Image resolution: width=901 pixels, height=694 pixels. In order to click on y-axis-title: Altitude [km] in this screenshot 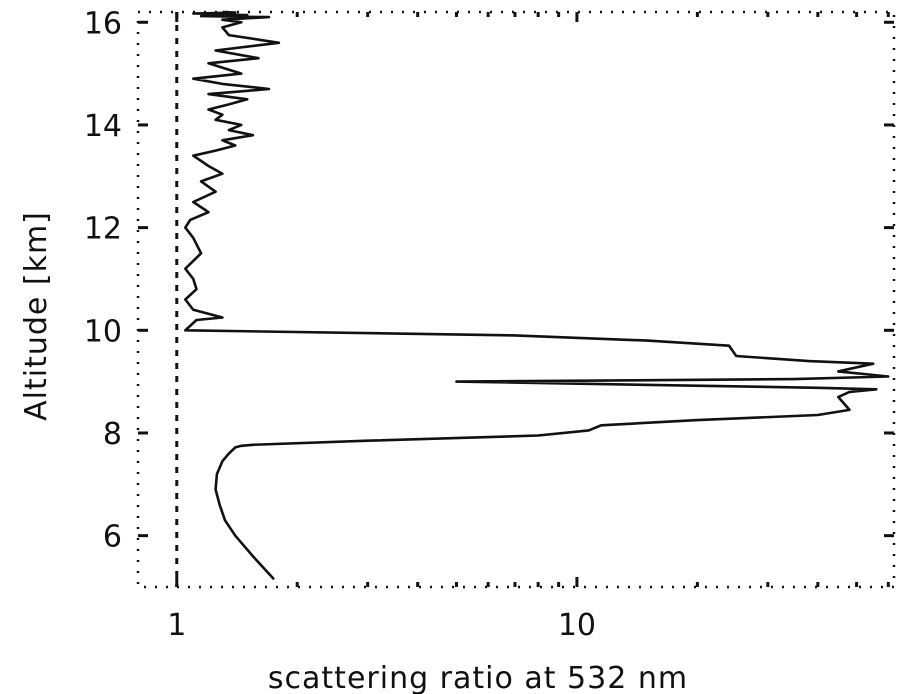, I will do `click(36, 316)`.